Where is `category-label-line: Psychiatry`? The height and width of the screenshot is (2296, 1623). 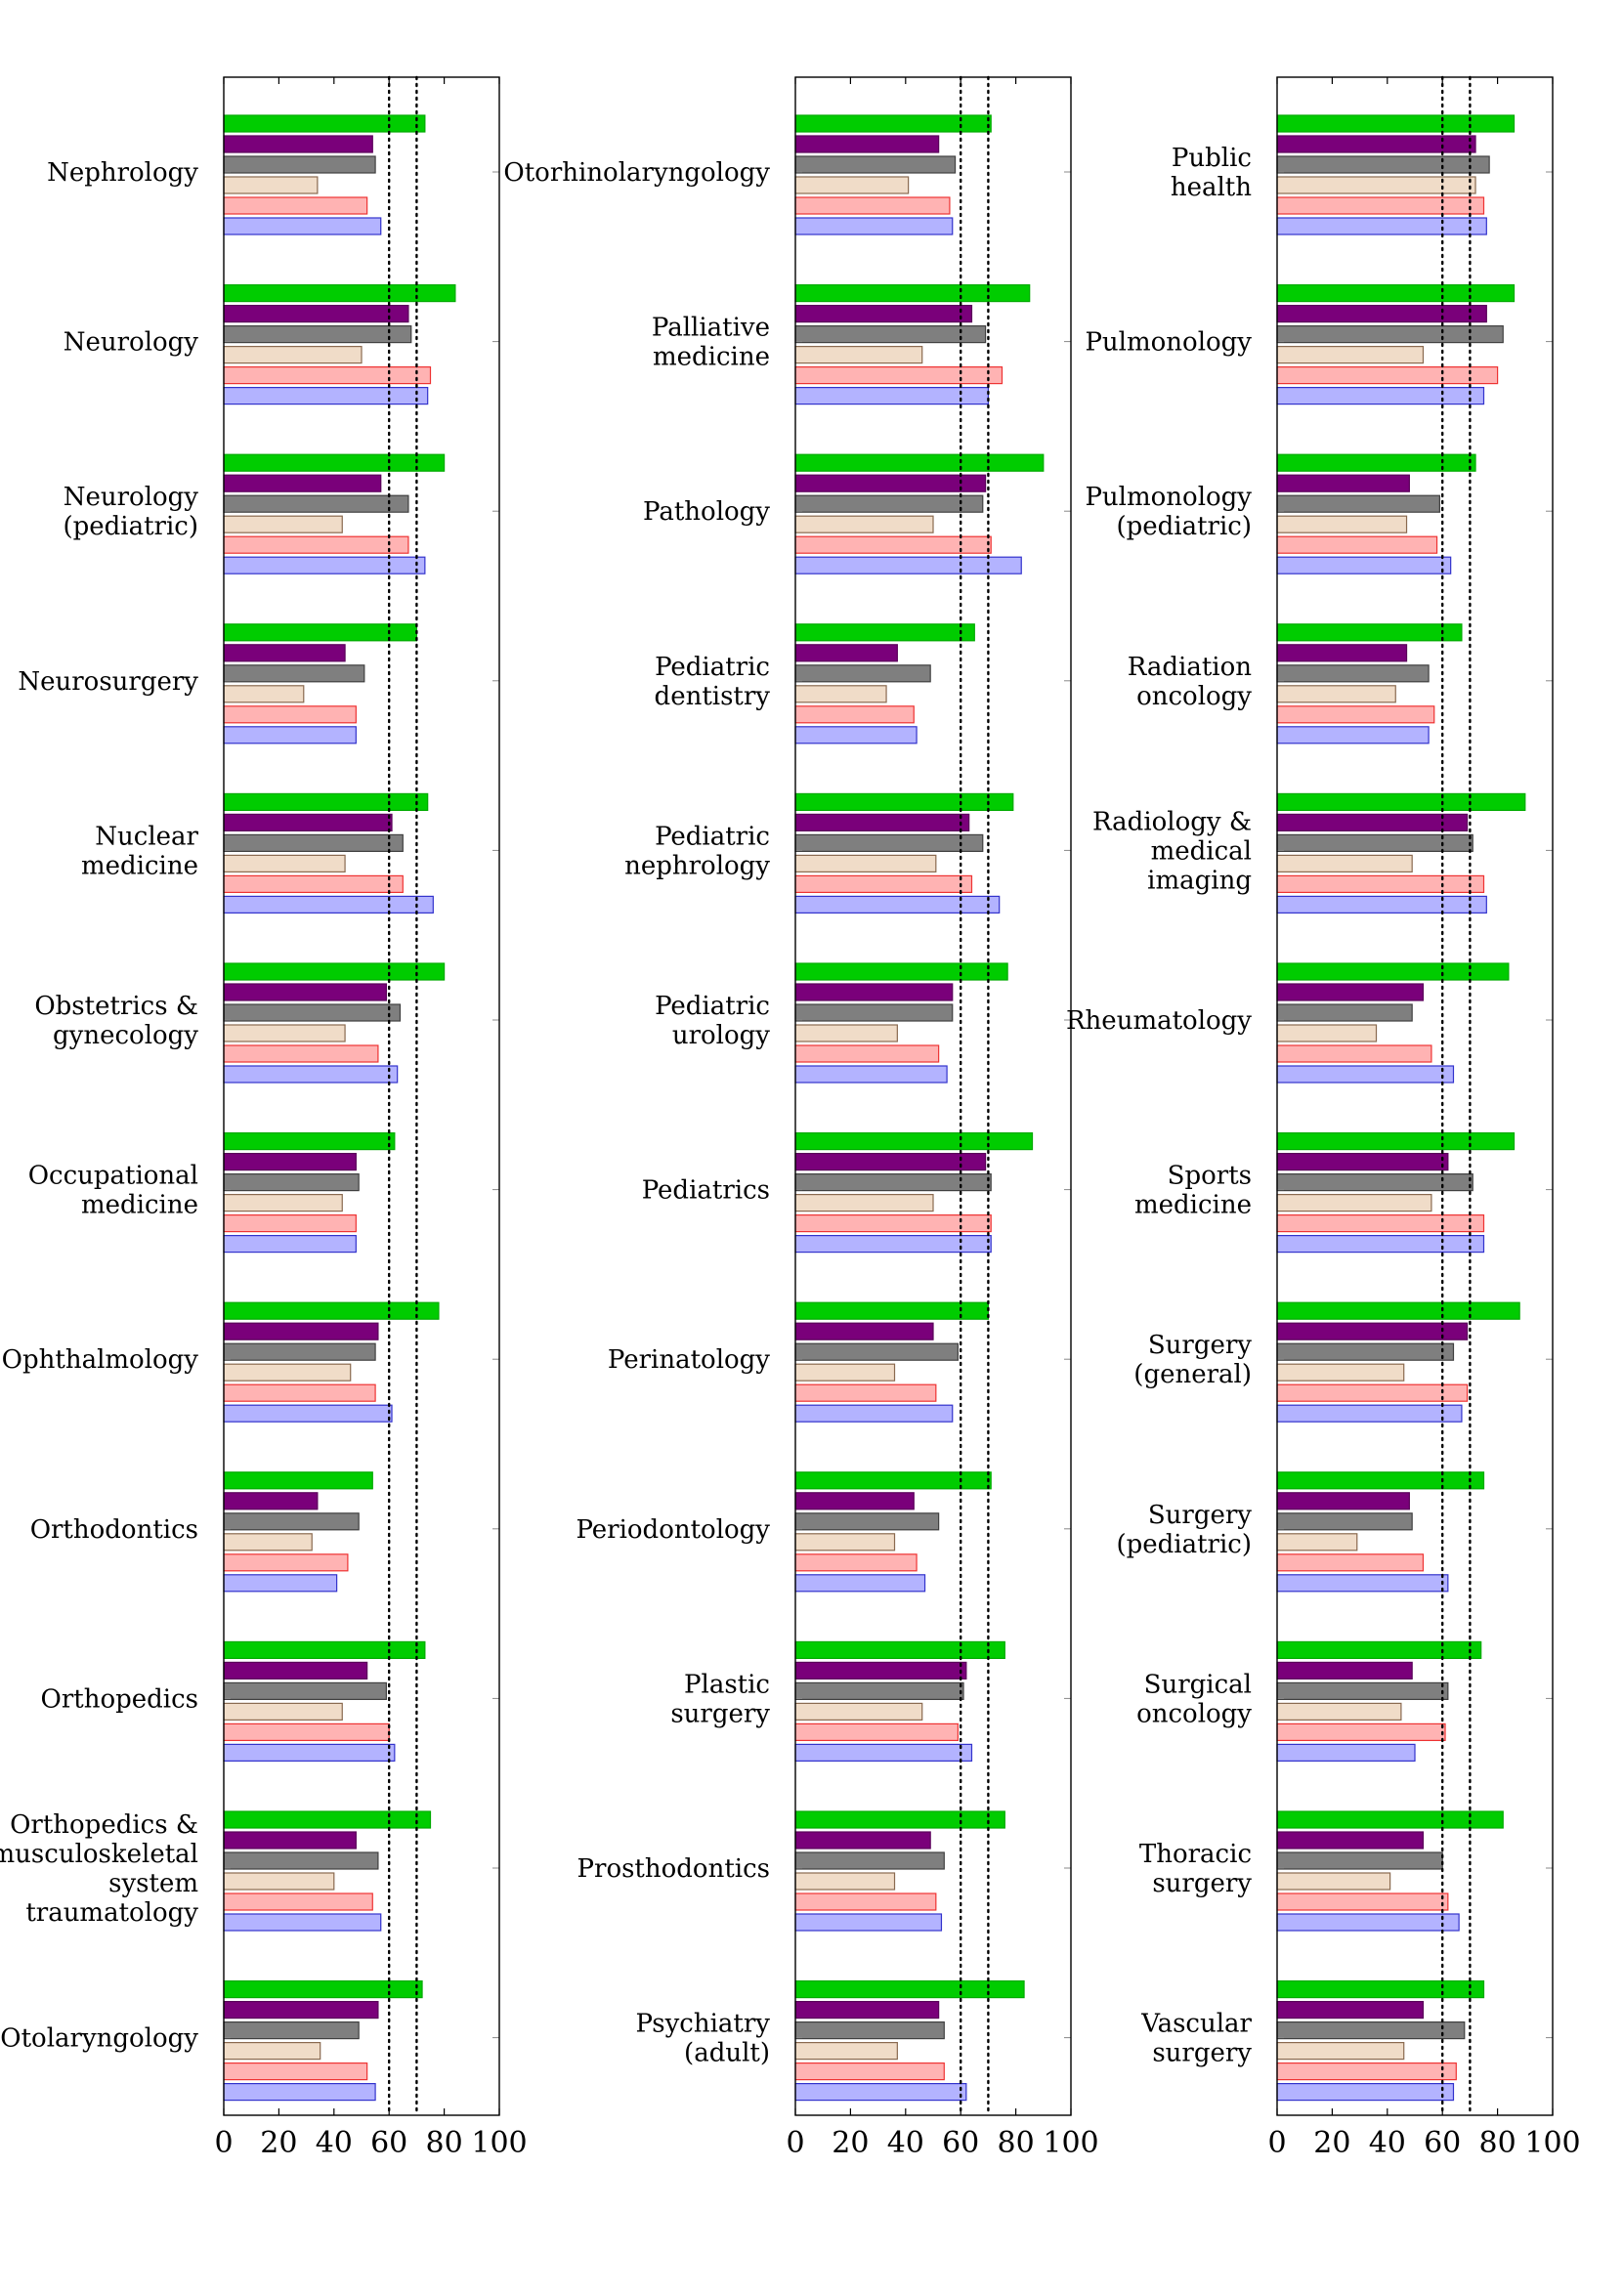 category-label-line: Psychiatry is located at coordinates (702, 2024).